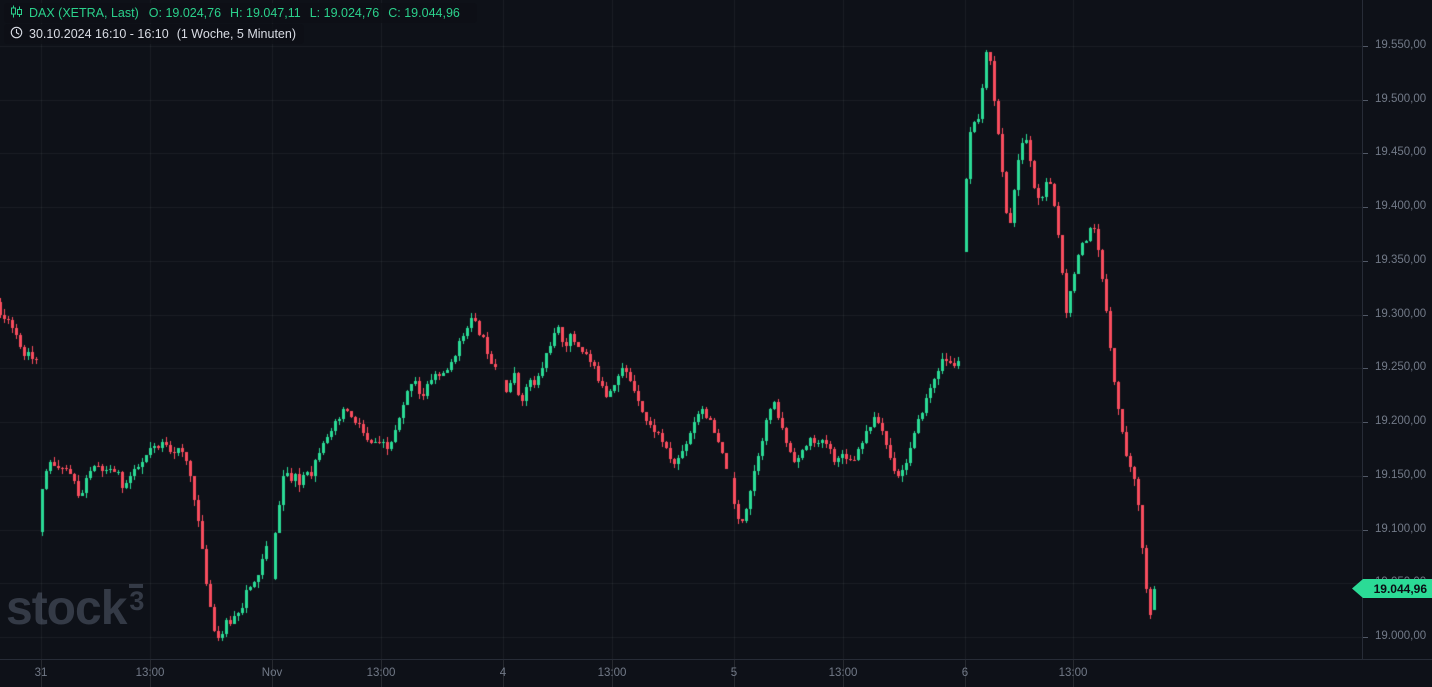  What do you see at coordinates (1401, 475) in the screenshot?
I see `price-axis-label: 19.150,00` at bounding box center [1401, 475].